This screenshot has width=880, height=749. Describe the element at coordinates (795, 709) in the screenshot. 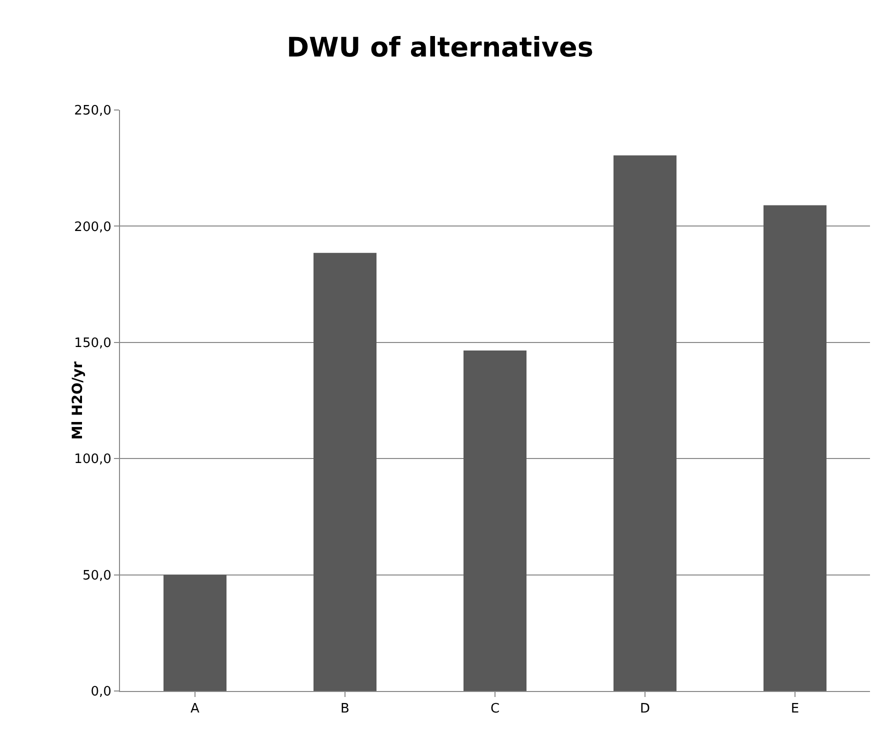

I see `x-tick-label: E` at that location.